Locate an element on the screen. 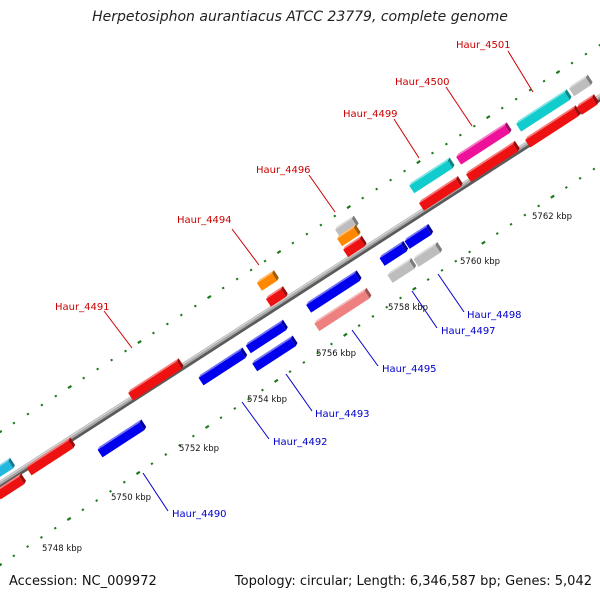  haur-4493-label: Haur_4493 is located at coordinates (342, 414).